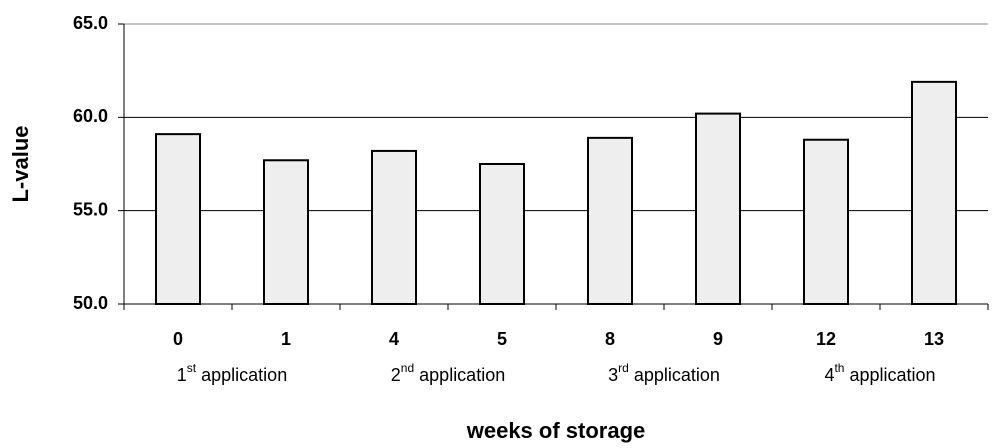  What do you see at coordinates (613, 375) in the screenshot?
I see `group-number: 3` at bounding box center [613, 375].